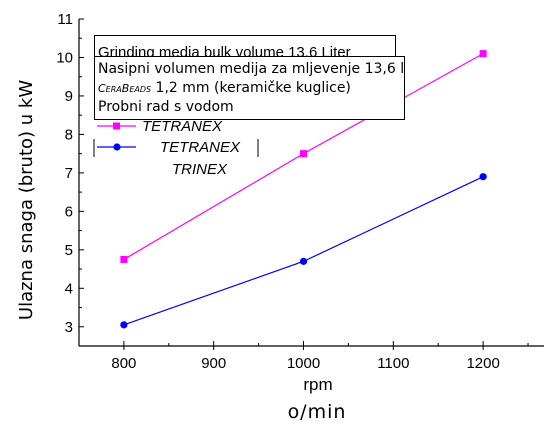 This screenshot has width=544, height=425. I want to click on legend-label-3: TRINEX, so click(200, 169).